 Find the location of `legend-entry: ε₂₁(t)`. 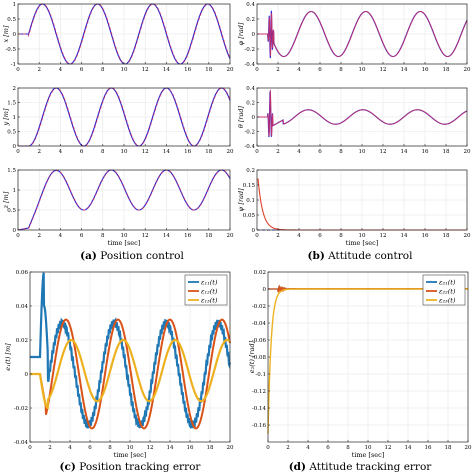

legend-entry: ε₂₁(t) is located at coordinates (447, 283).